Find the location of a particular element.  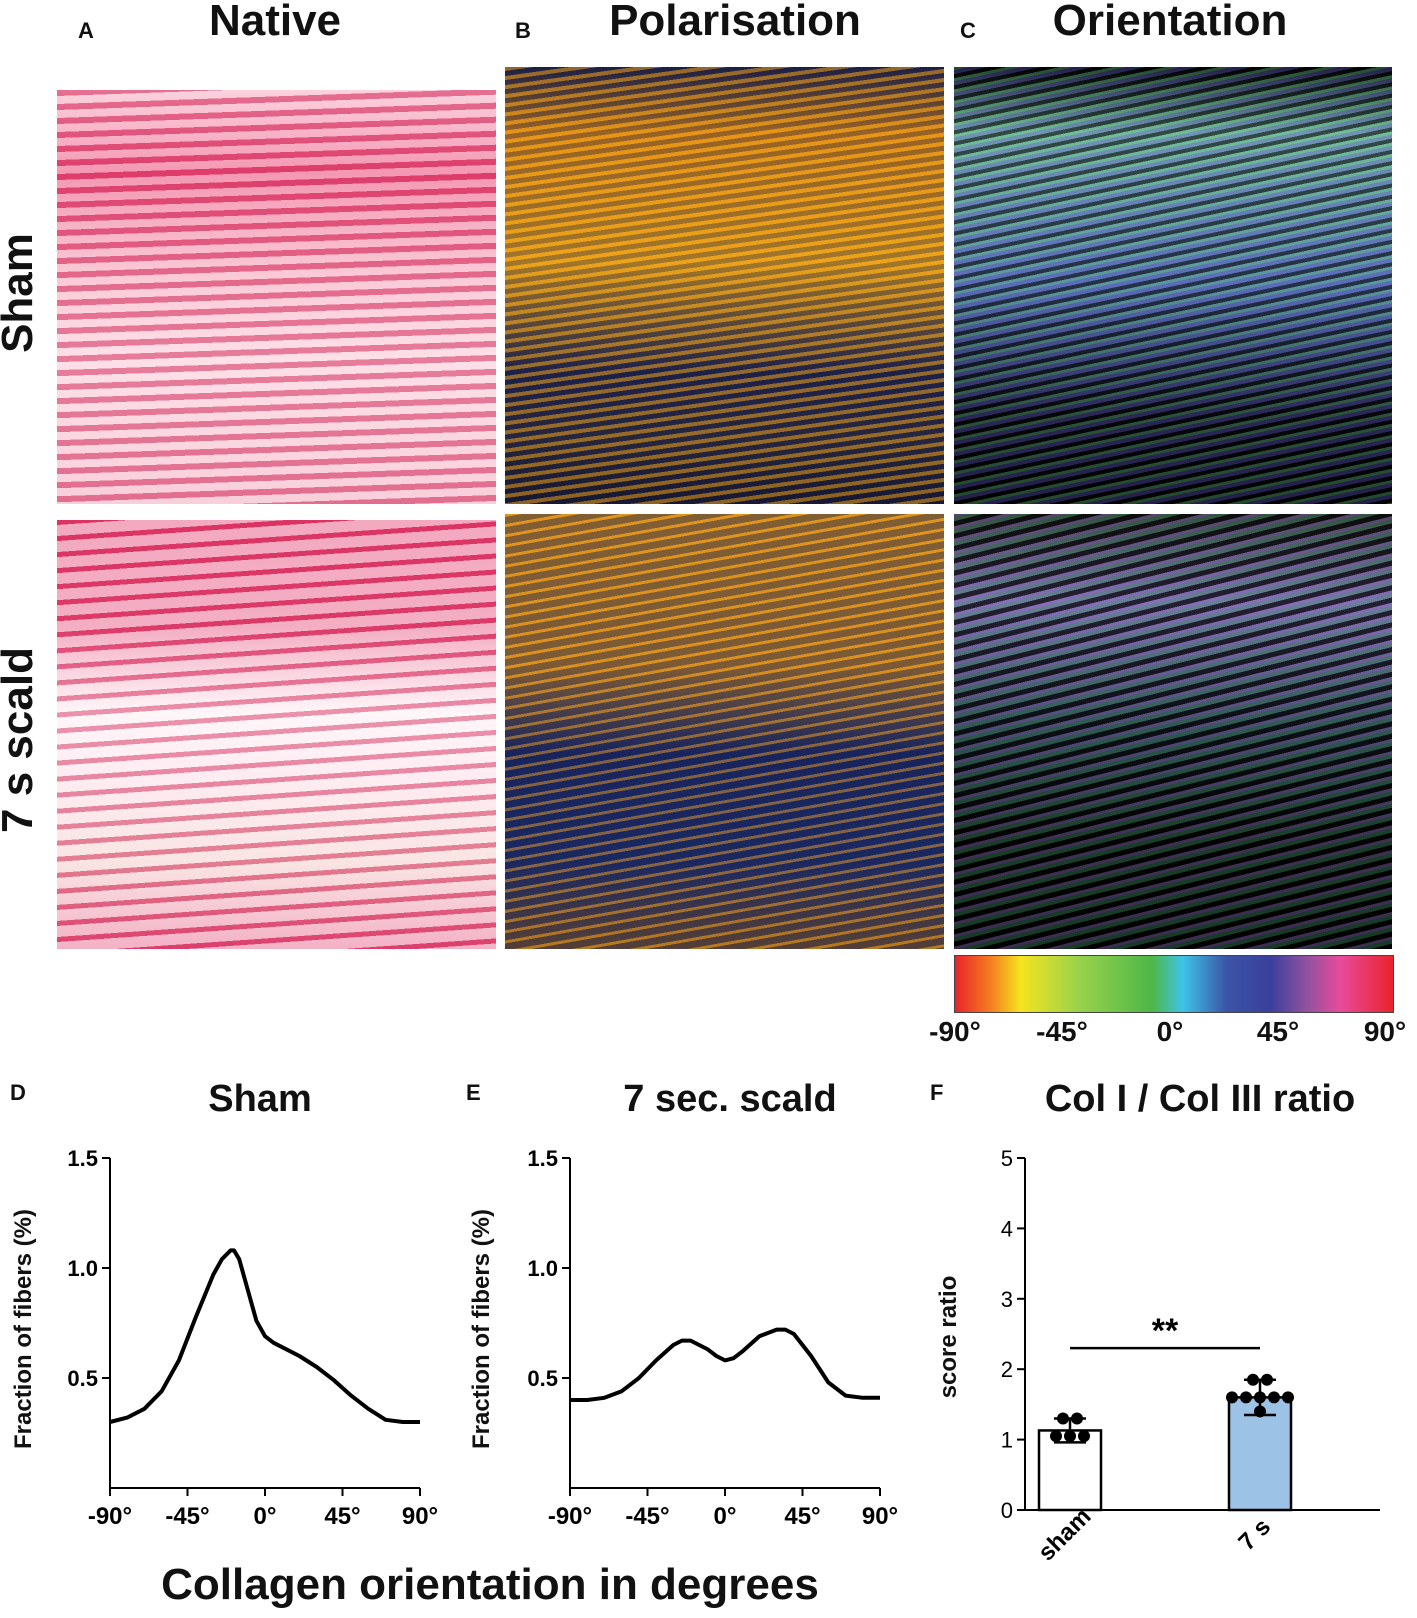

chart-e-y-tick-label: 0.5 is located at coordinates (542, 1378).